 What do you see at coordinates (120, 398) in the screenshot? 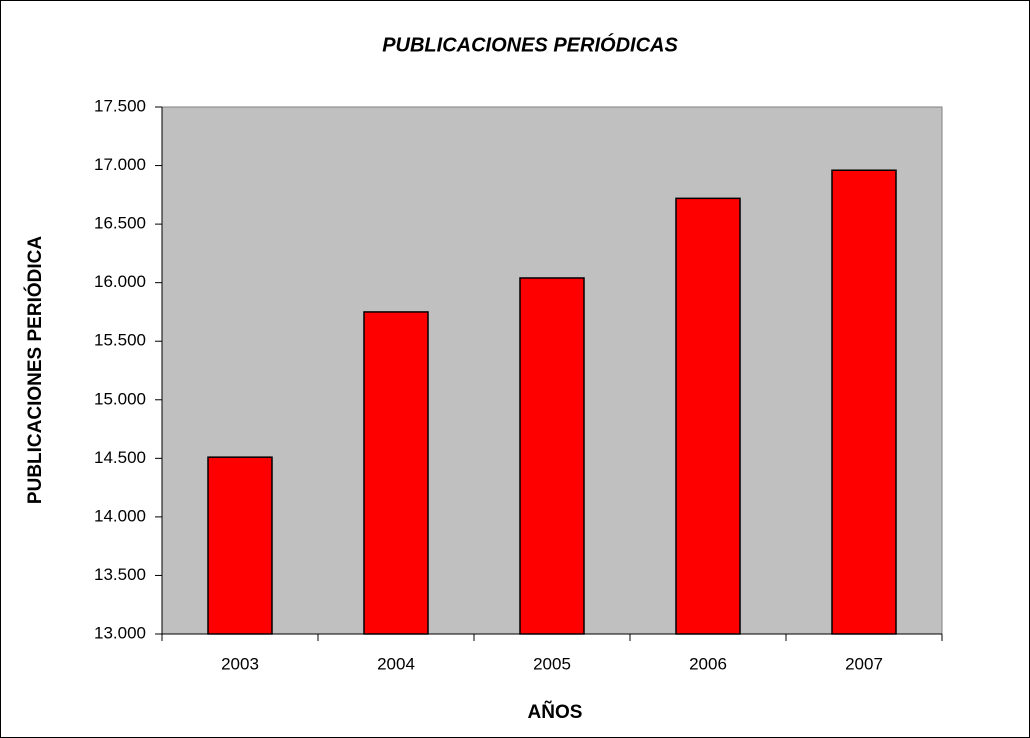
I see `y-tick-label: 15.000` at bounding box center [120, 398].